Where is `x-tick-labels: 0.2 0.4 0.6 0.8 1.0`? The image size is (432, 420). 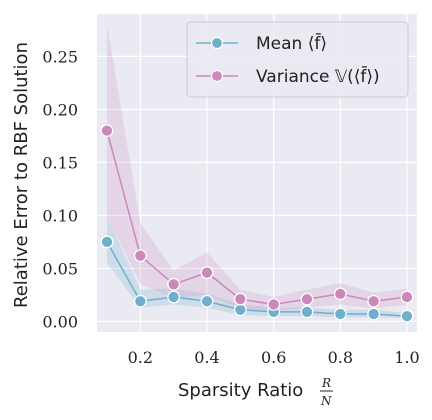 x-tick-labels: 0.2 0.4 0.6 0.8 1.0 is located at coordinates (274, 357).